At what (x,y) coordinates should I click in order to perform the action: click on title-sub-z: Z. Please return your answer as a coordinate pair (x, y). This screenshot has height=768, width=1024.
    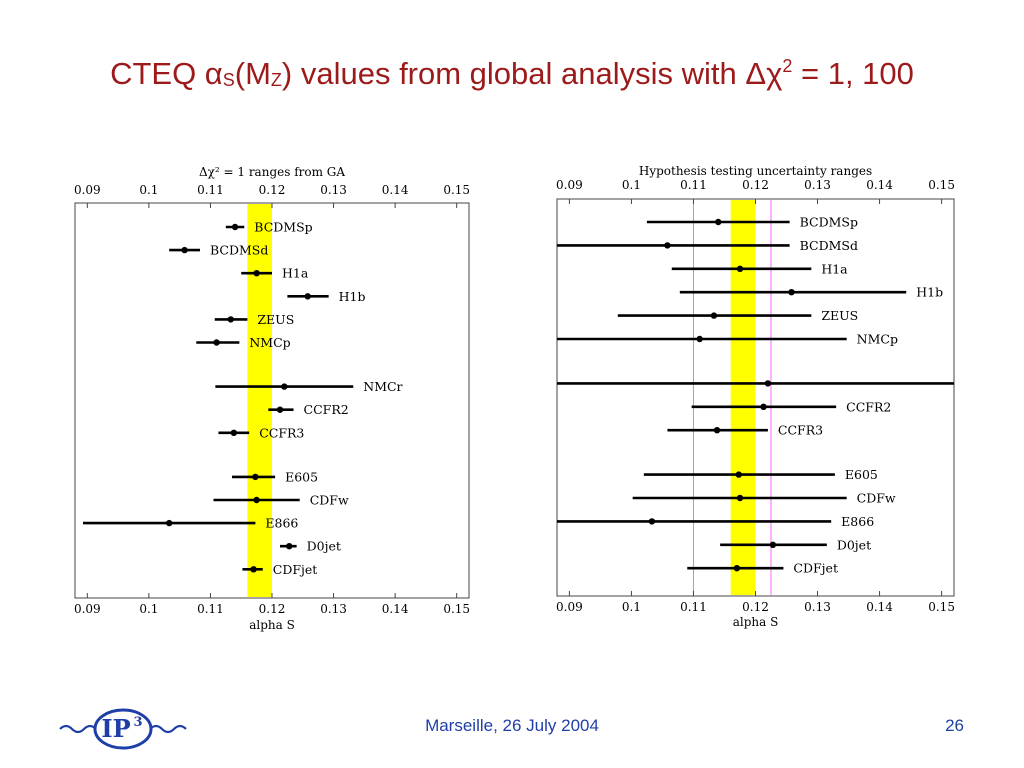
    Looking at the image, I should click on (276, 80).